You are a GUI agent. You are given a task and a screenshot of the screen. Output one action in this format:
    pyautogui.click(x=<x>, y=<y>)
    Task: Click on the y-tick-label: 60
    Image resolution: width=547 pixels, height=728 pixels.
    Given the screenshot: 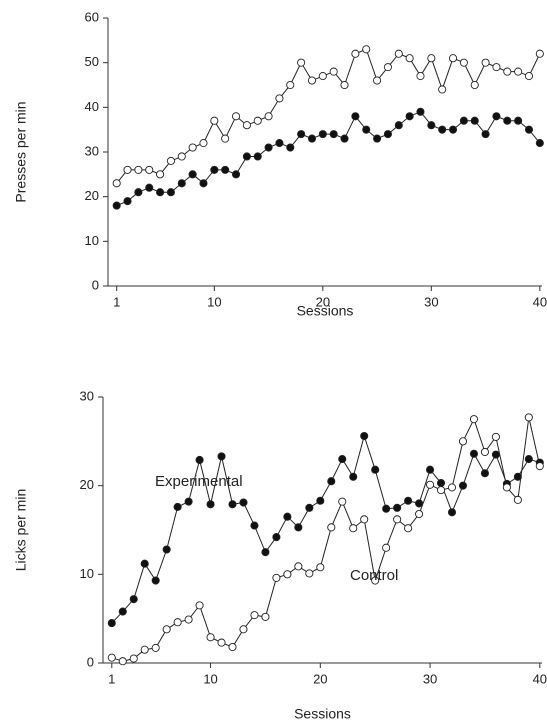 What is the action you would take?
    pyautogui.click(x=92, y=16)
    